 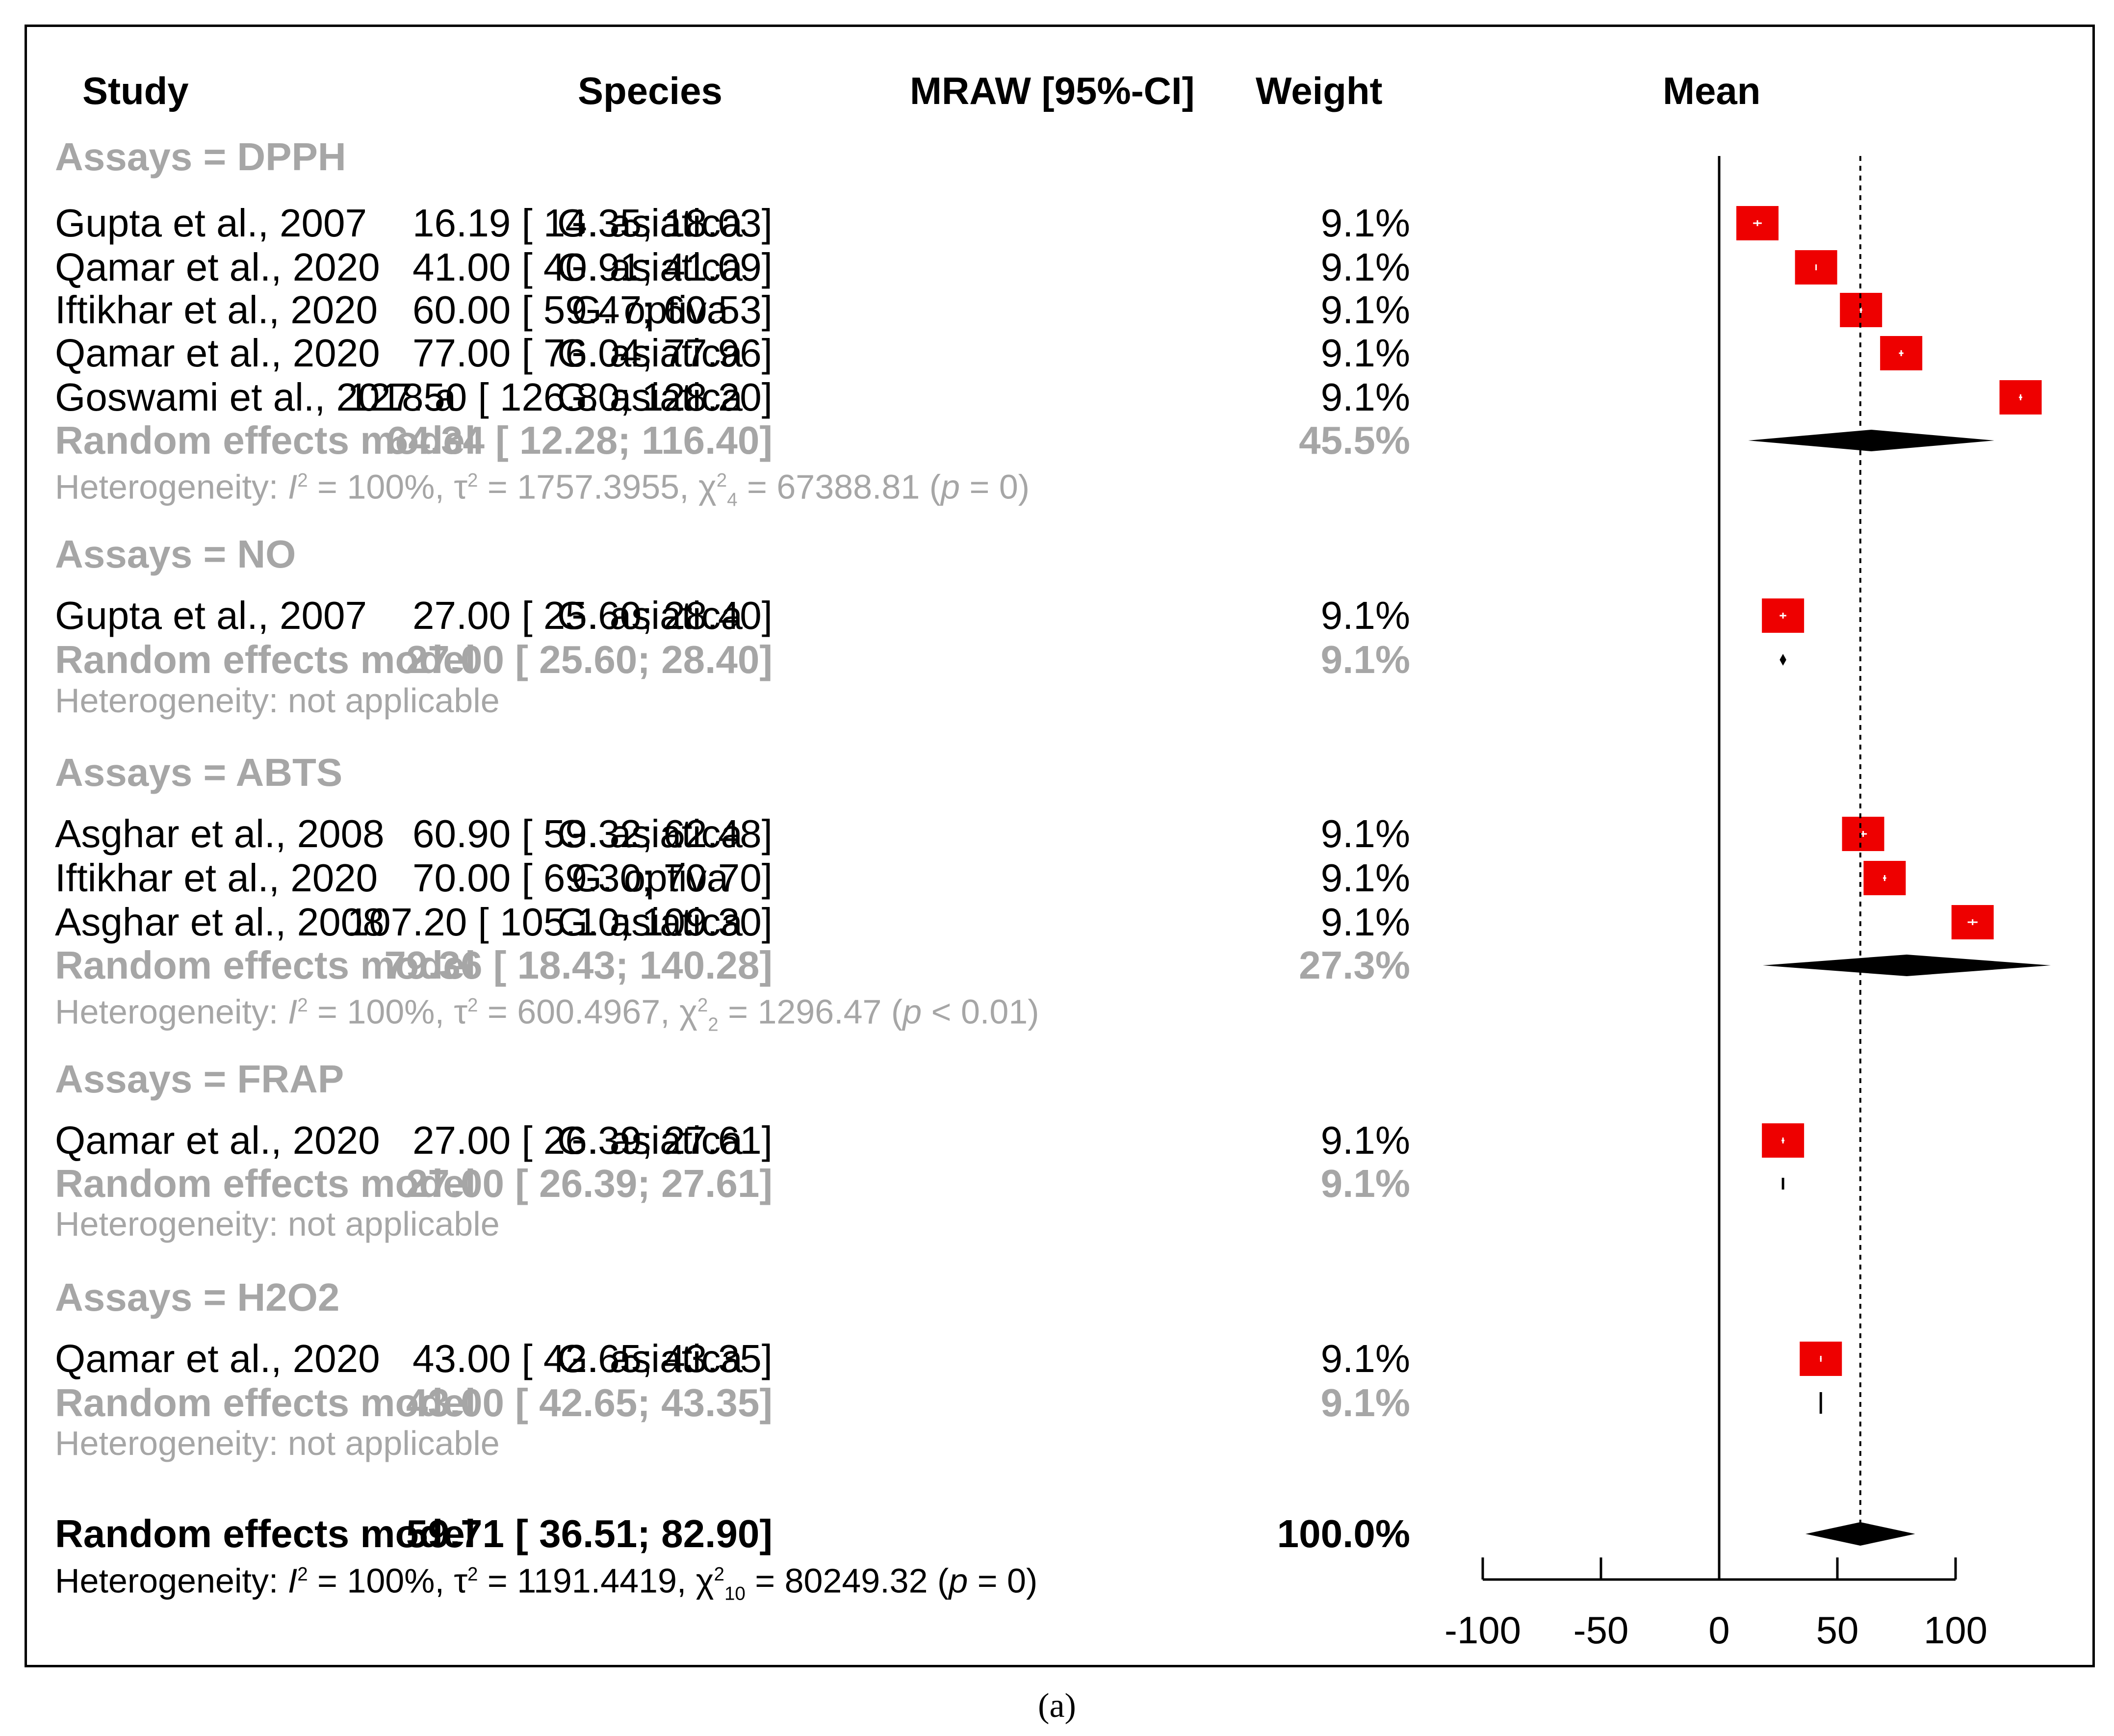 What do you see at coordinates (713, 1025) in the screenshot?
I see `het-df: 2` at bounding box center [713, 1025].